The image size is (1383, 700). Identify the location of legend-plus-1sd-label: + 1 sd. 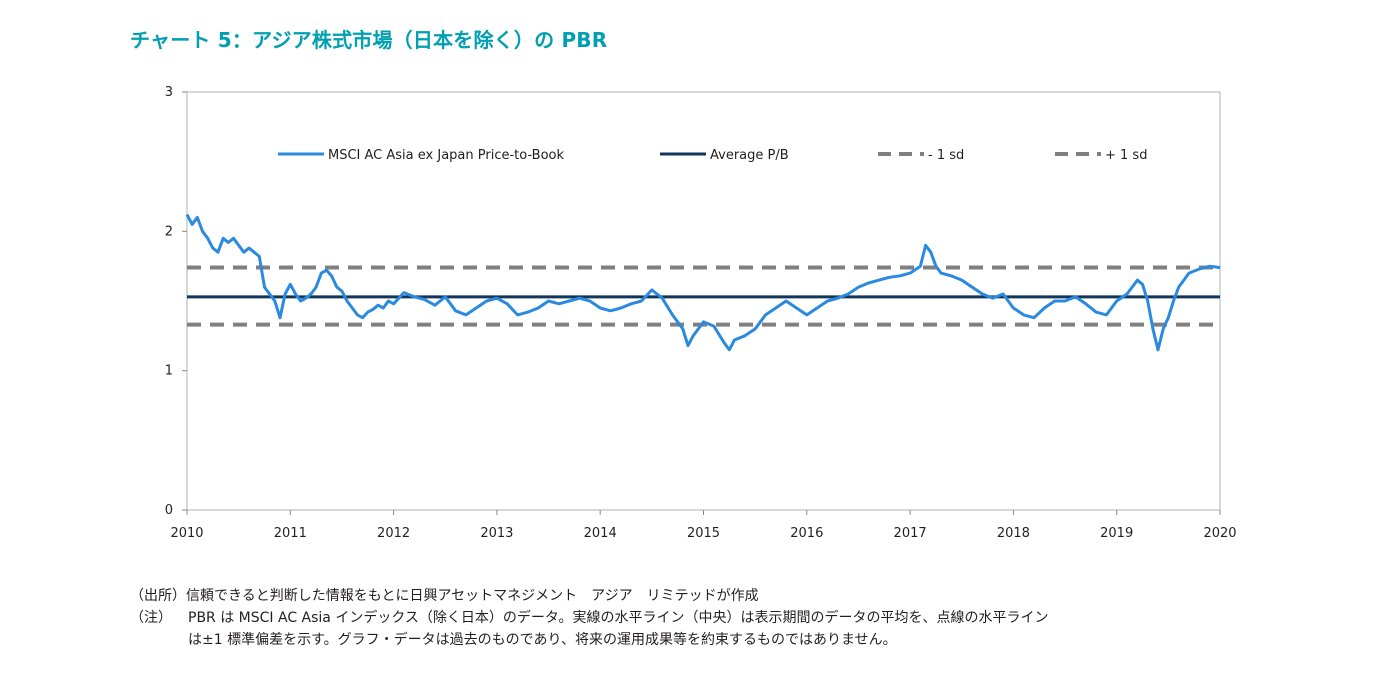
(1126, 155).